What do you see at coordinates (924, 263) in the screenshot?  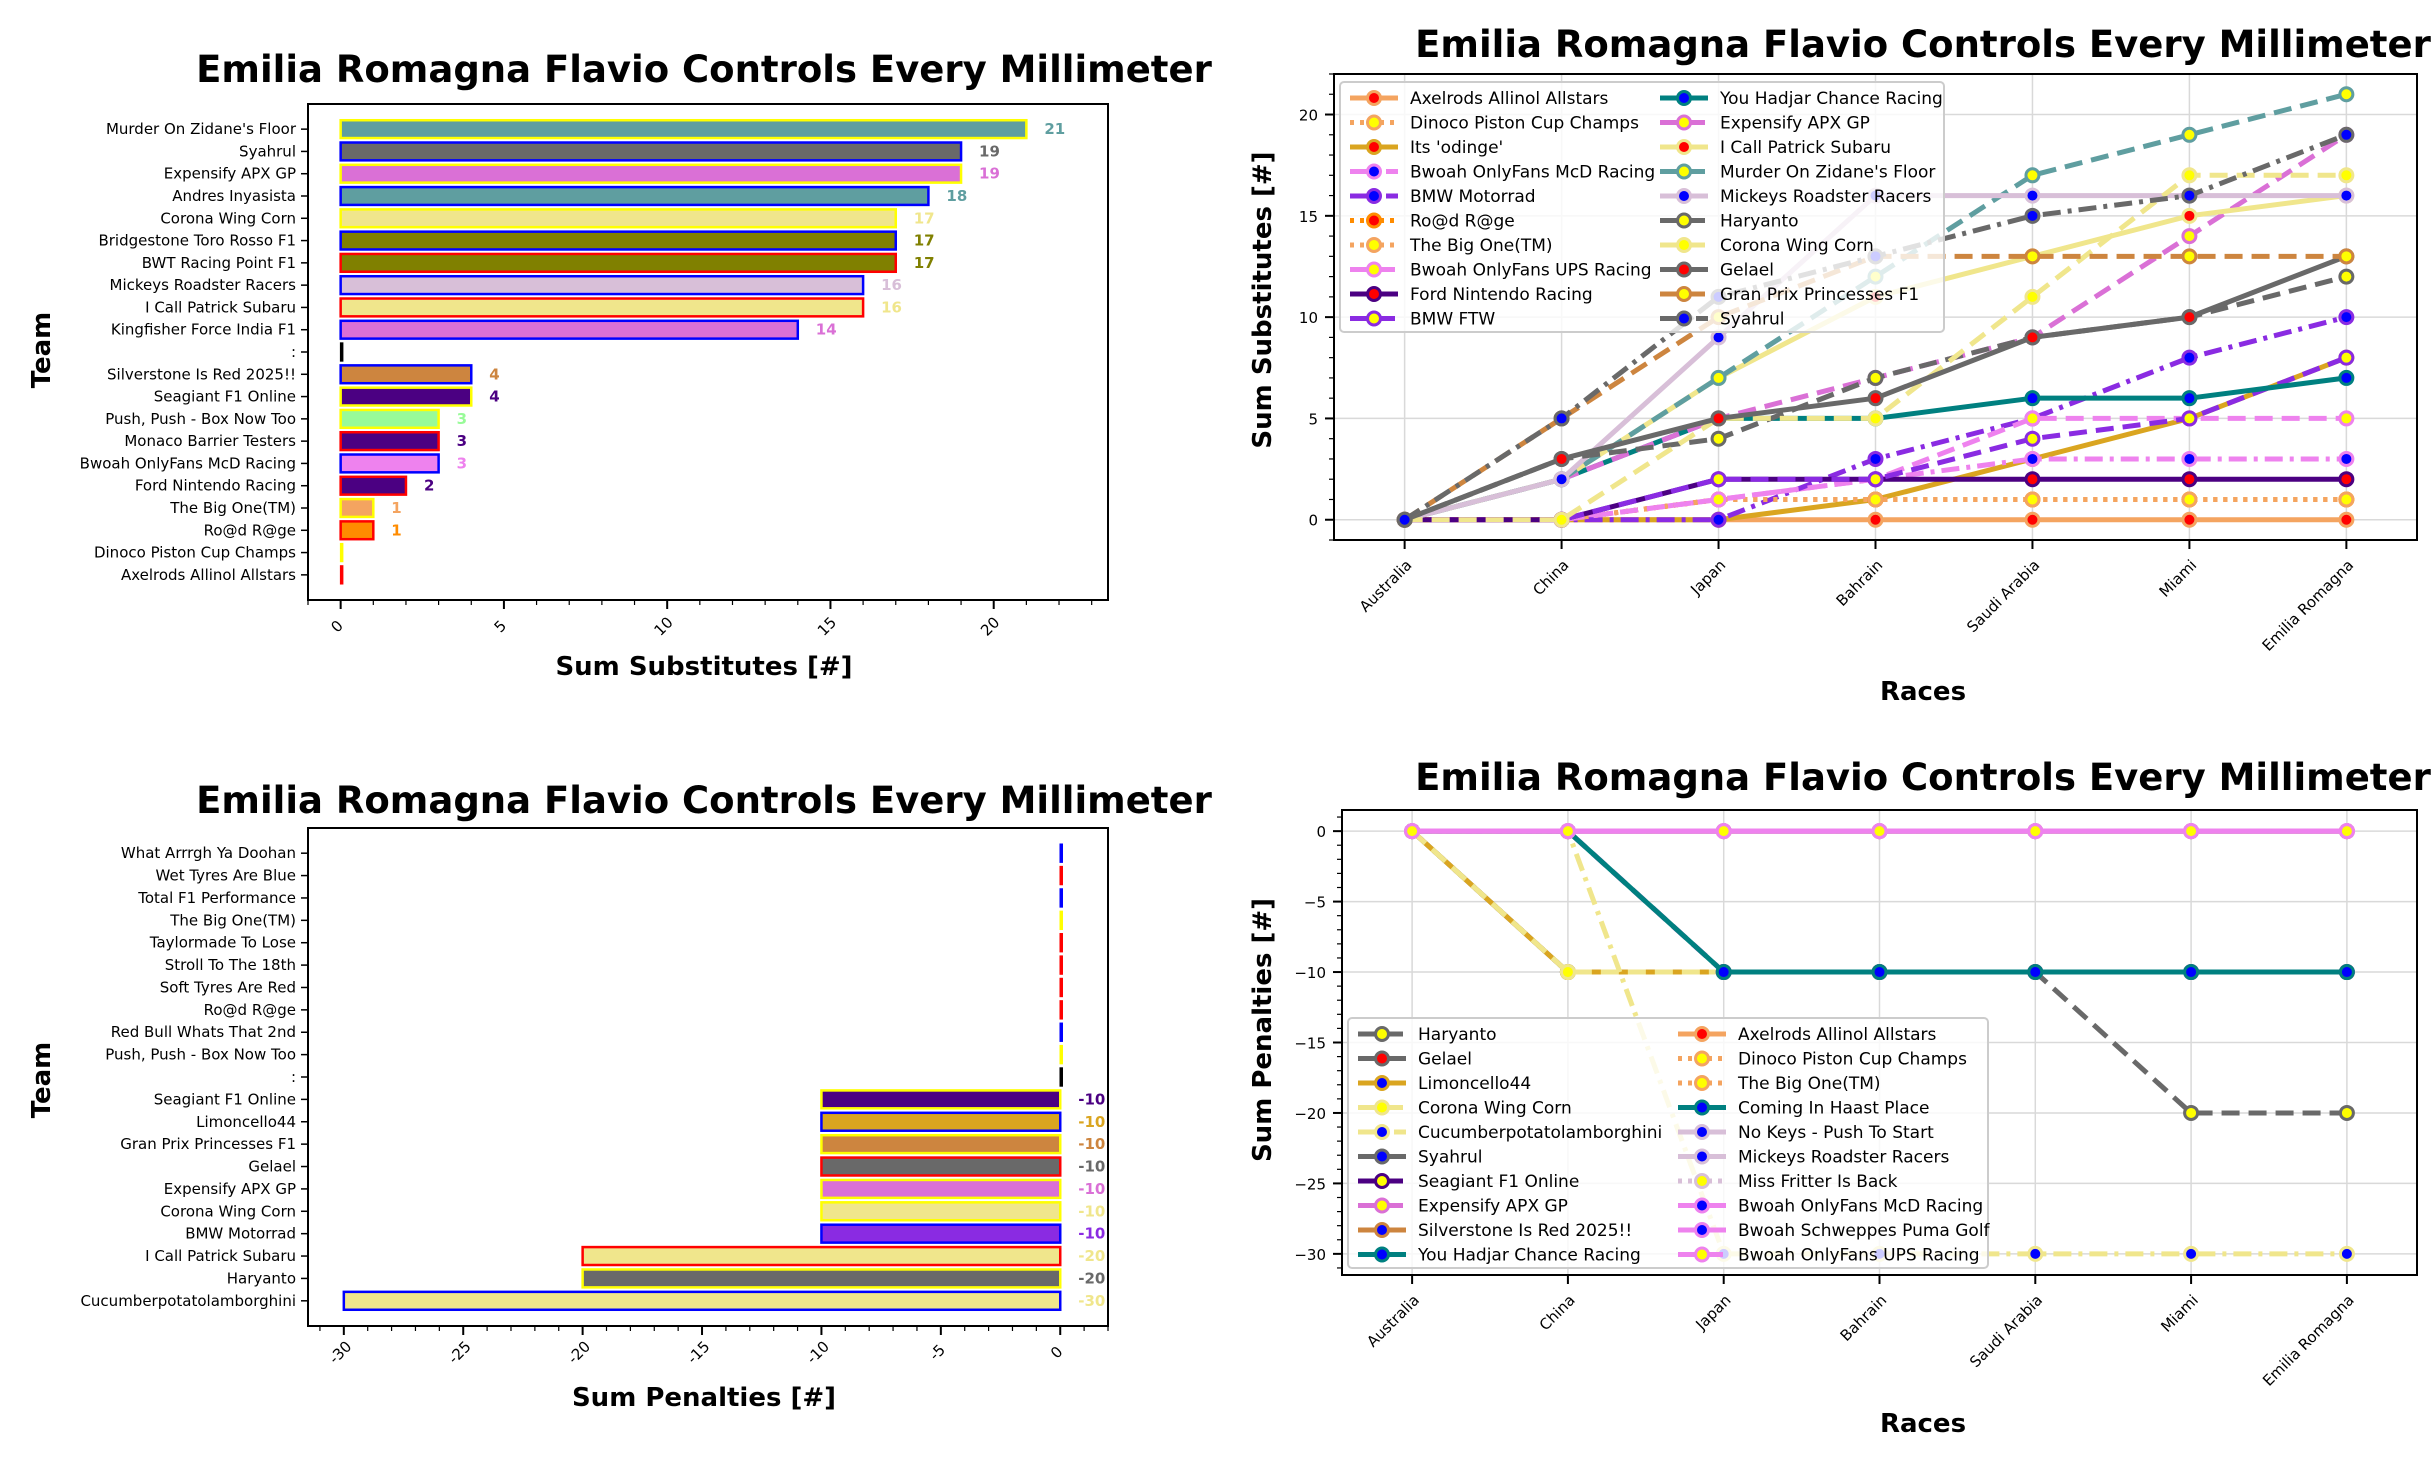 I see `bar-value-label: 17` at bounding box center [924, 263].